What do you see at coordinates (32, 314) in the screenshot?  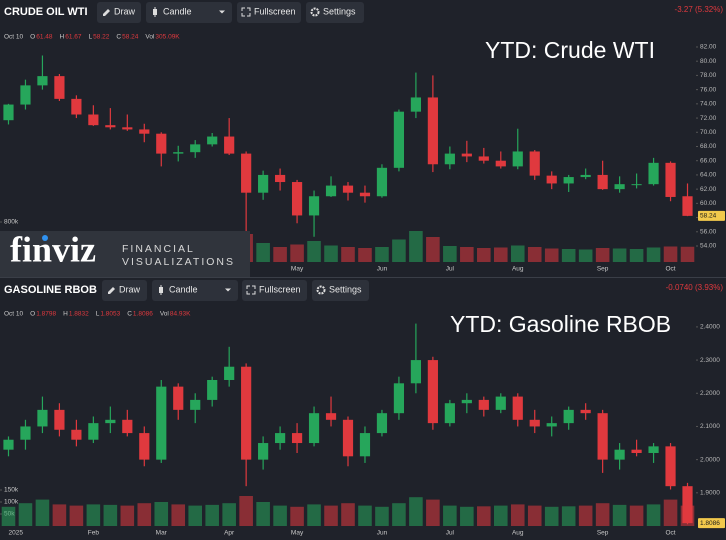 I see `info-key: O` at bounding box center [32, 314].